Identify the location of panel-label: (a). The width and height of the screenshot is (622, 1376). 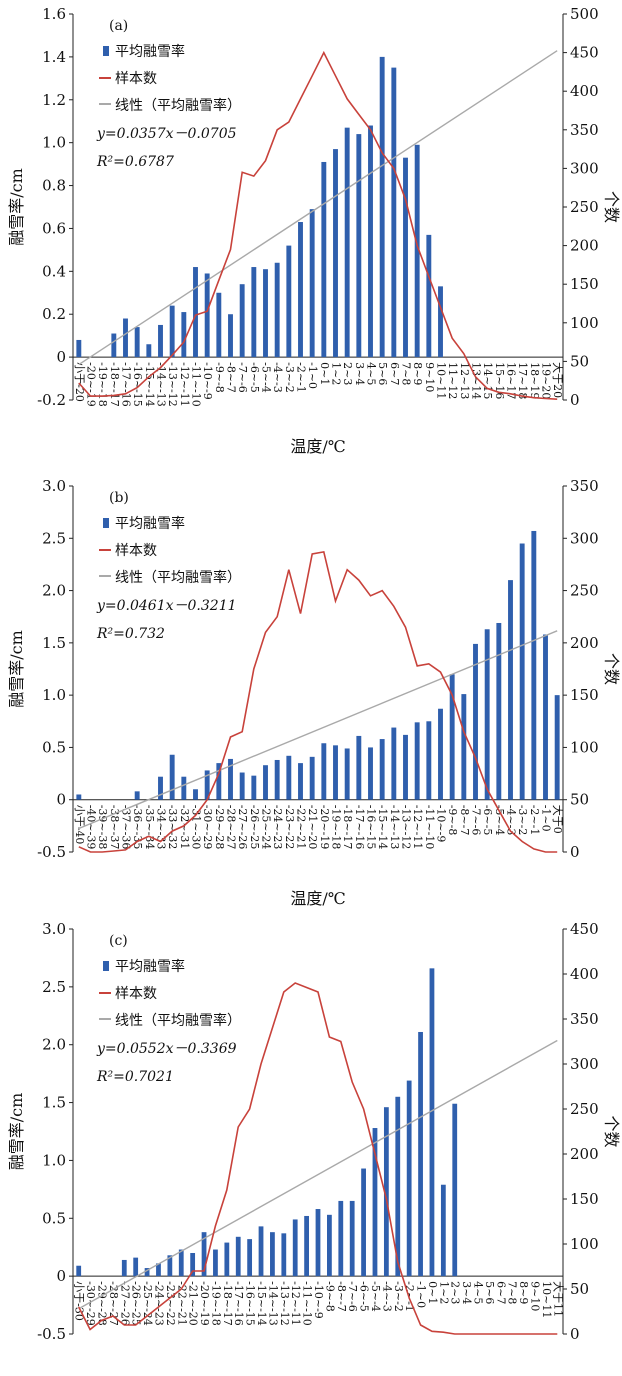
(118, 26).